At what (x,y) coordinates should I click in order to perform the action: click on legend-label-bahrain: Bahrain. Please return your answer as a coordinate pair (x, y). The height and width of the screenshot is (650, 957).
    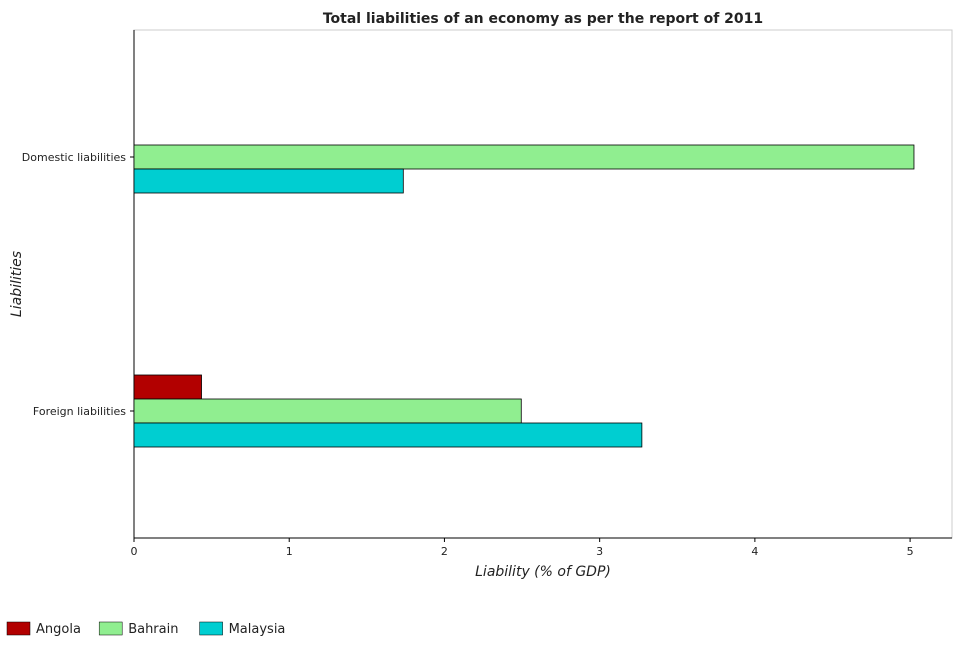
    Looking at the image, I should click on (153, 629).